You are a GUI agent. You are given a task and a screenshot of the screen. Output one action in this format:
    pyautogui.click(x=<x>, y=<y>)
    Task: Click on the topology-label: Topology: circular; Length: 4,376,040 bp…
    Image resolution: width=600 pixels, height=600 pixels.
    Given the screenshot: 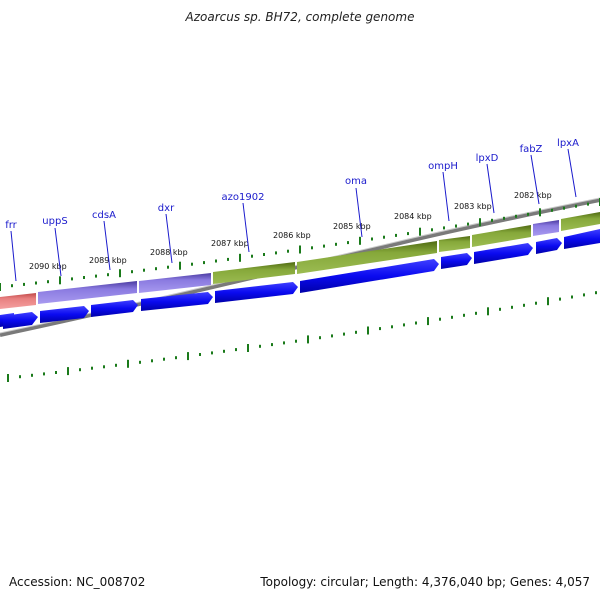 What is the action you would take?
    pyautogui.click(x=425, y=582)
    